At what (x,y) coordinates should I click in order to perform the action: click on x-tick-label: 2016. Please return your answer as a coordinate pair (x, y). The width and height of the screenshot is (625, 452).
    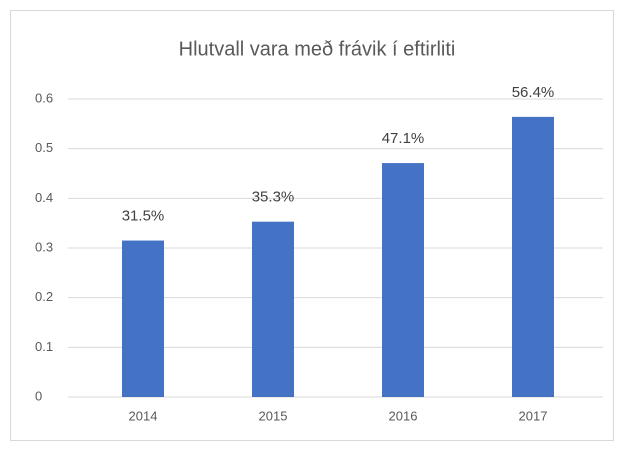
    Looking at the image, I should click on (403, 415).